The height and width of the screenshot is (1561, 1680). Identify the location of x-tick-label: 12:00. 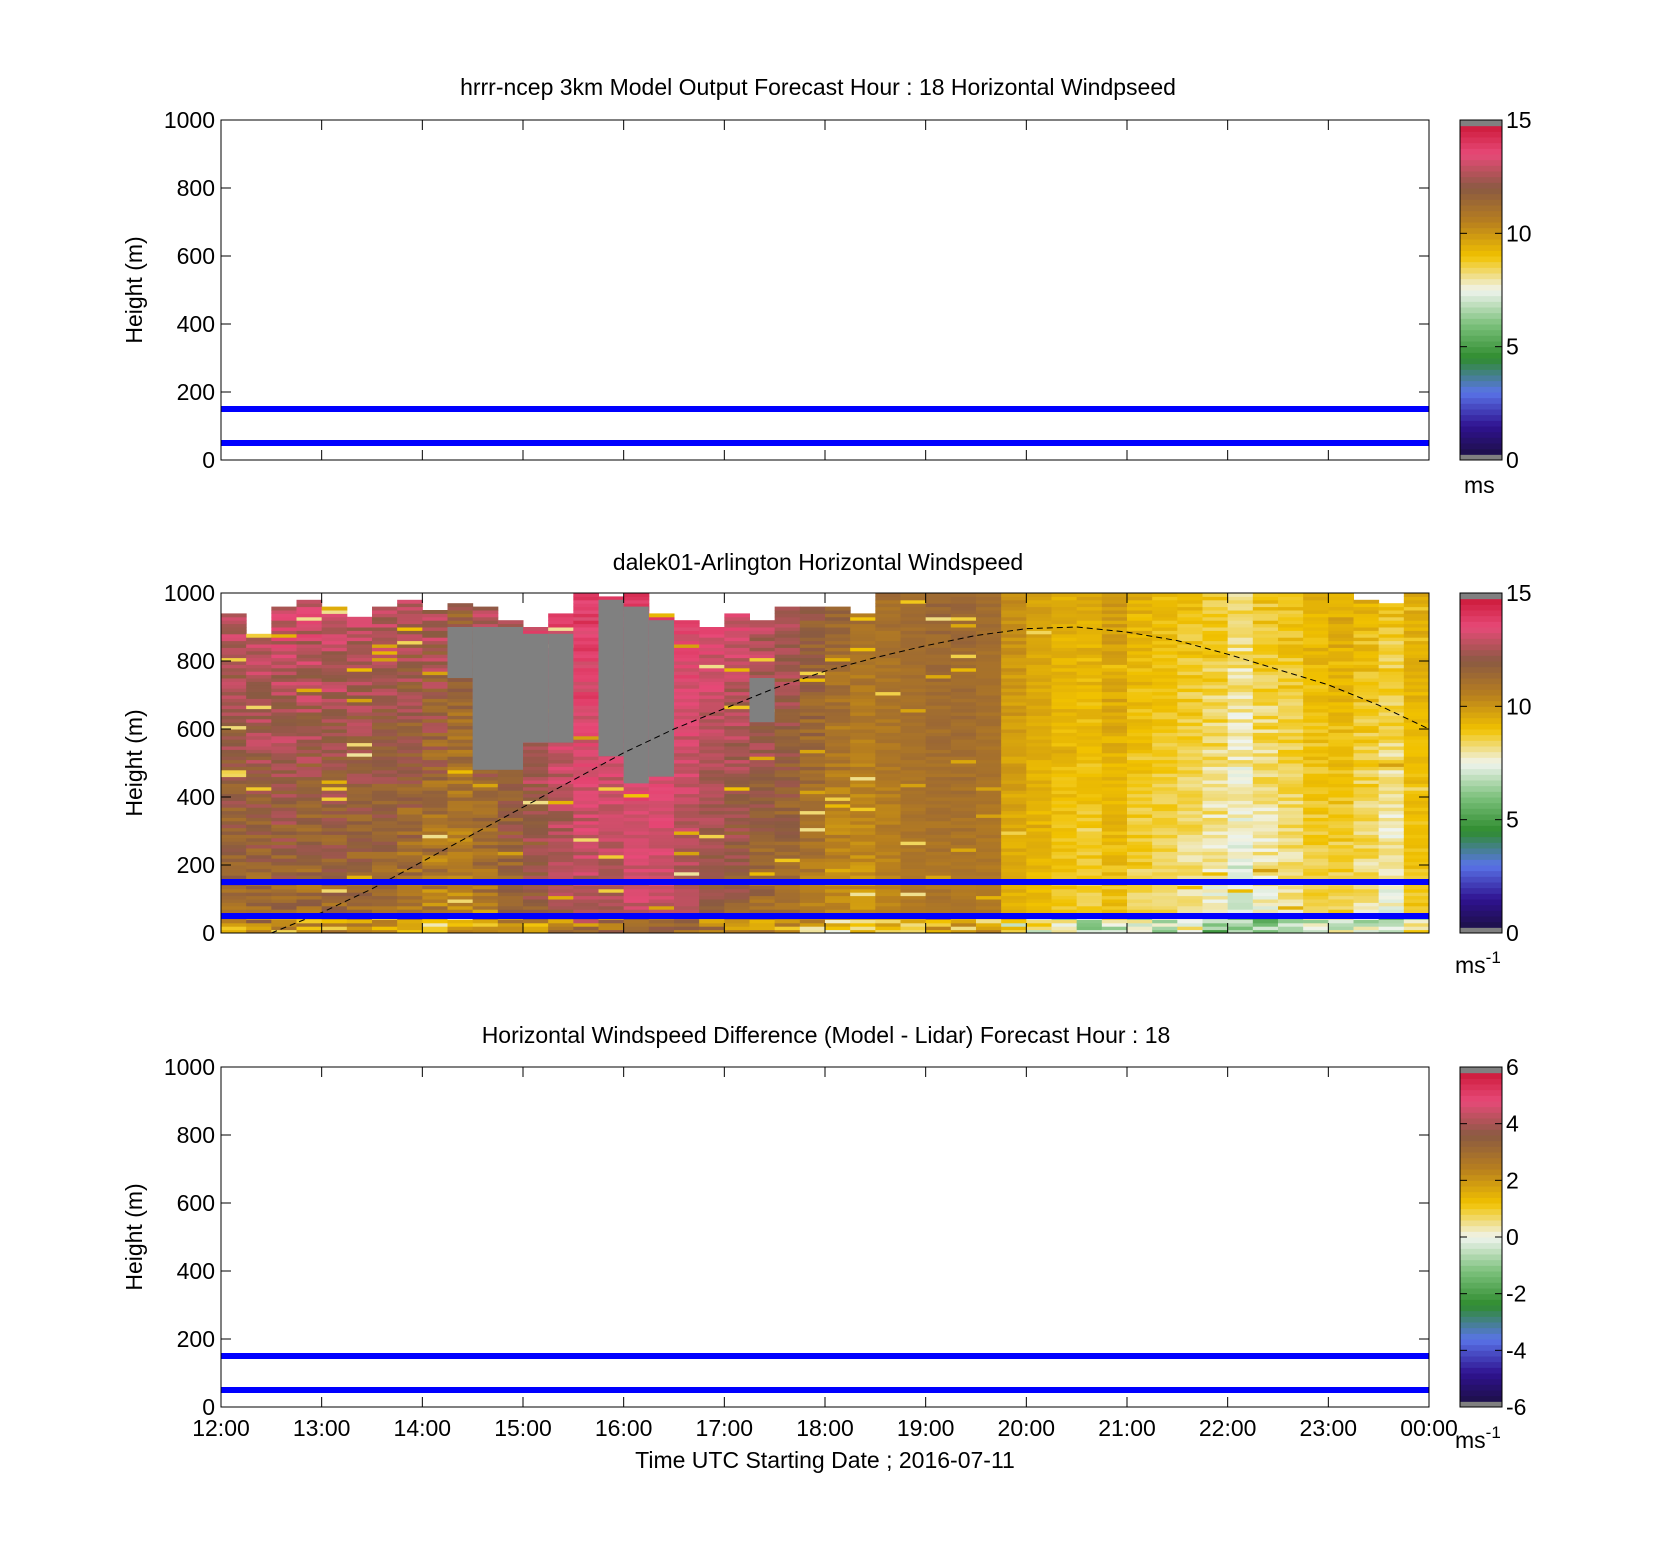
(221, 1428).